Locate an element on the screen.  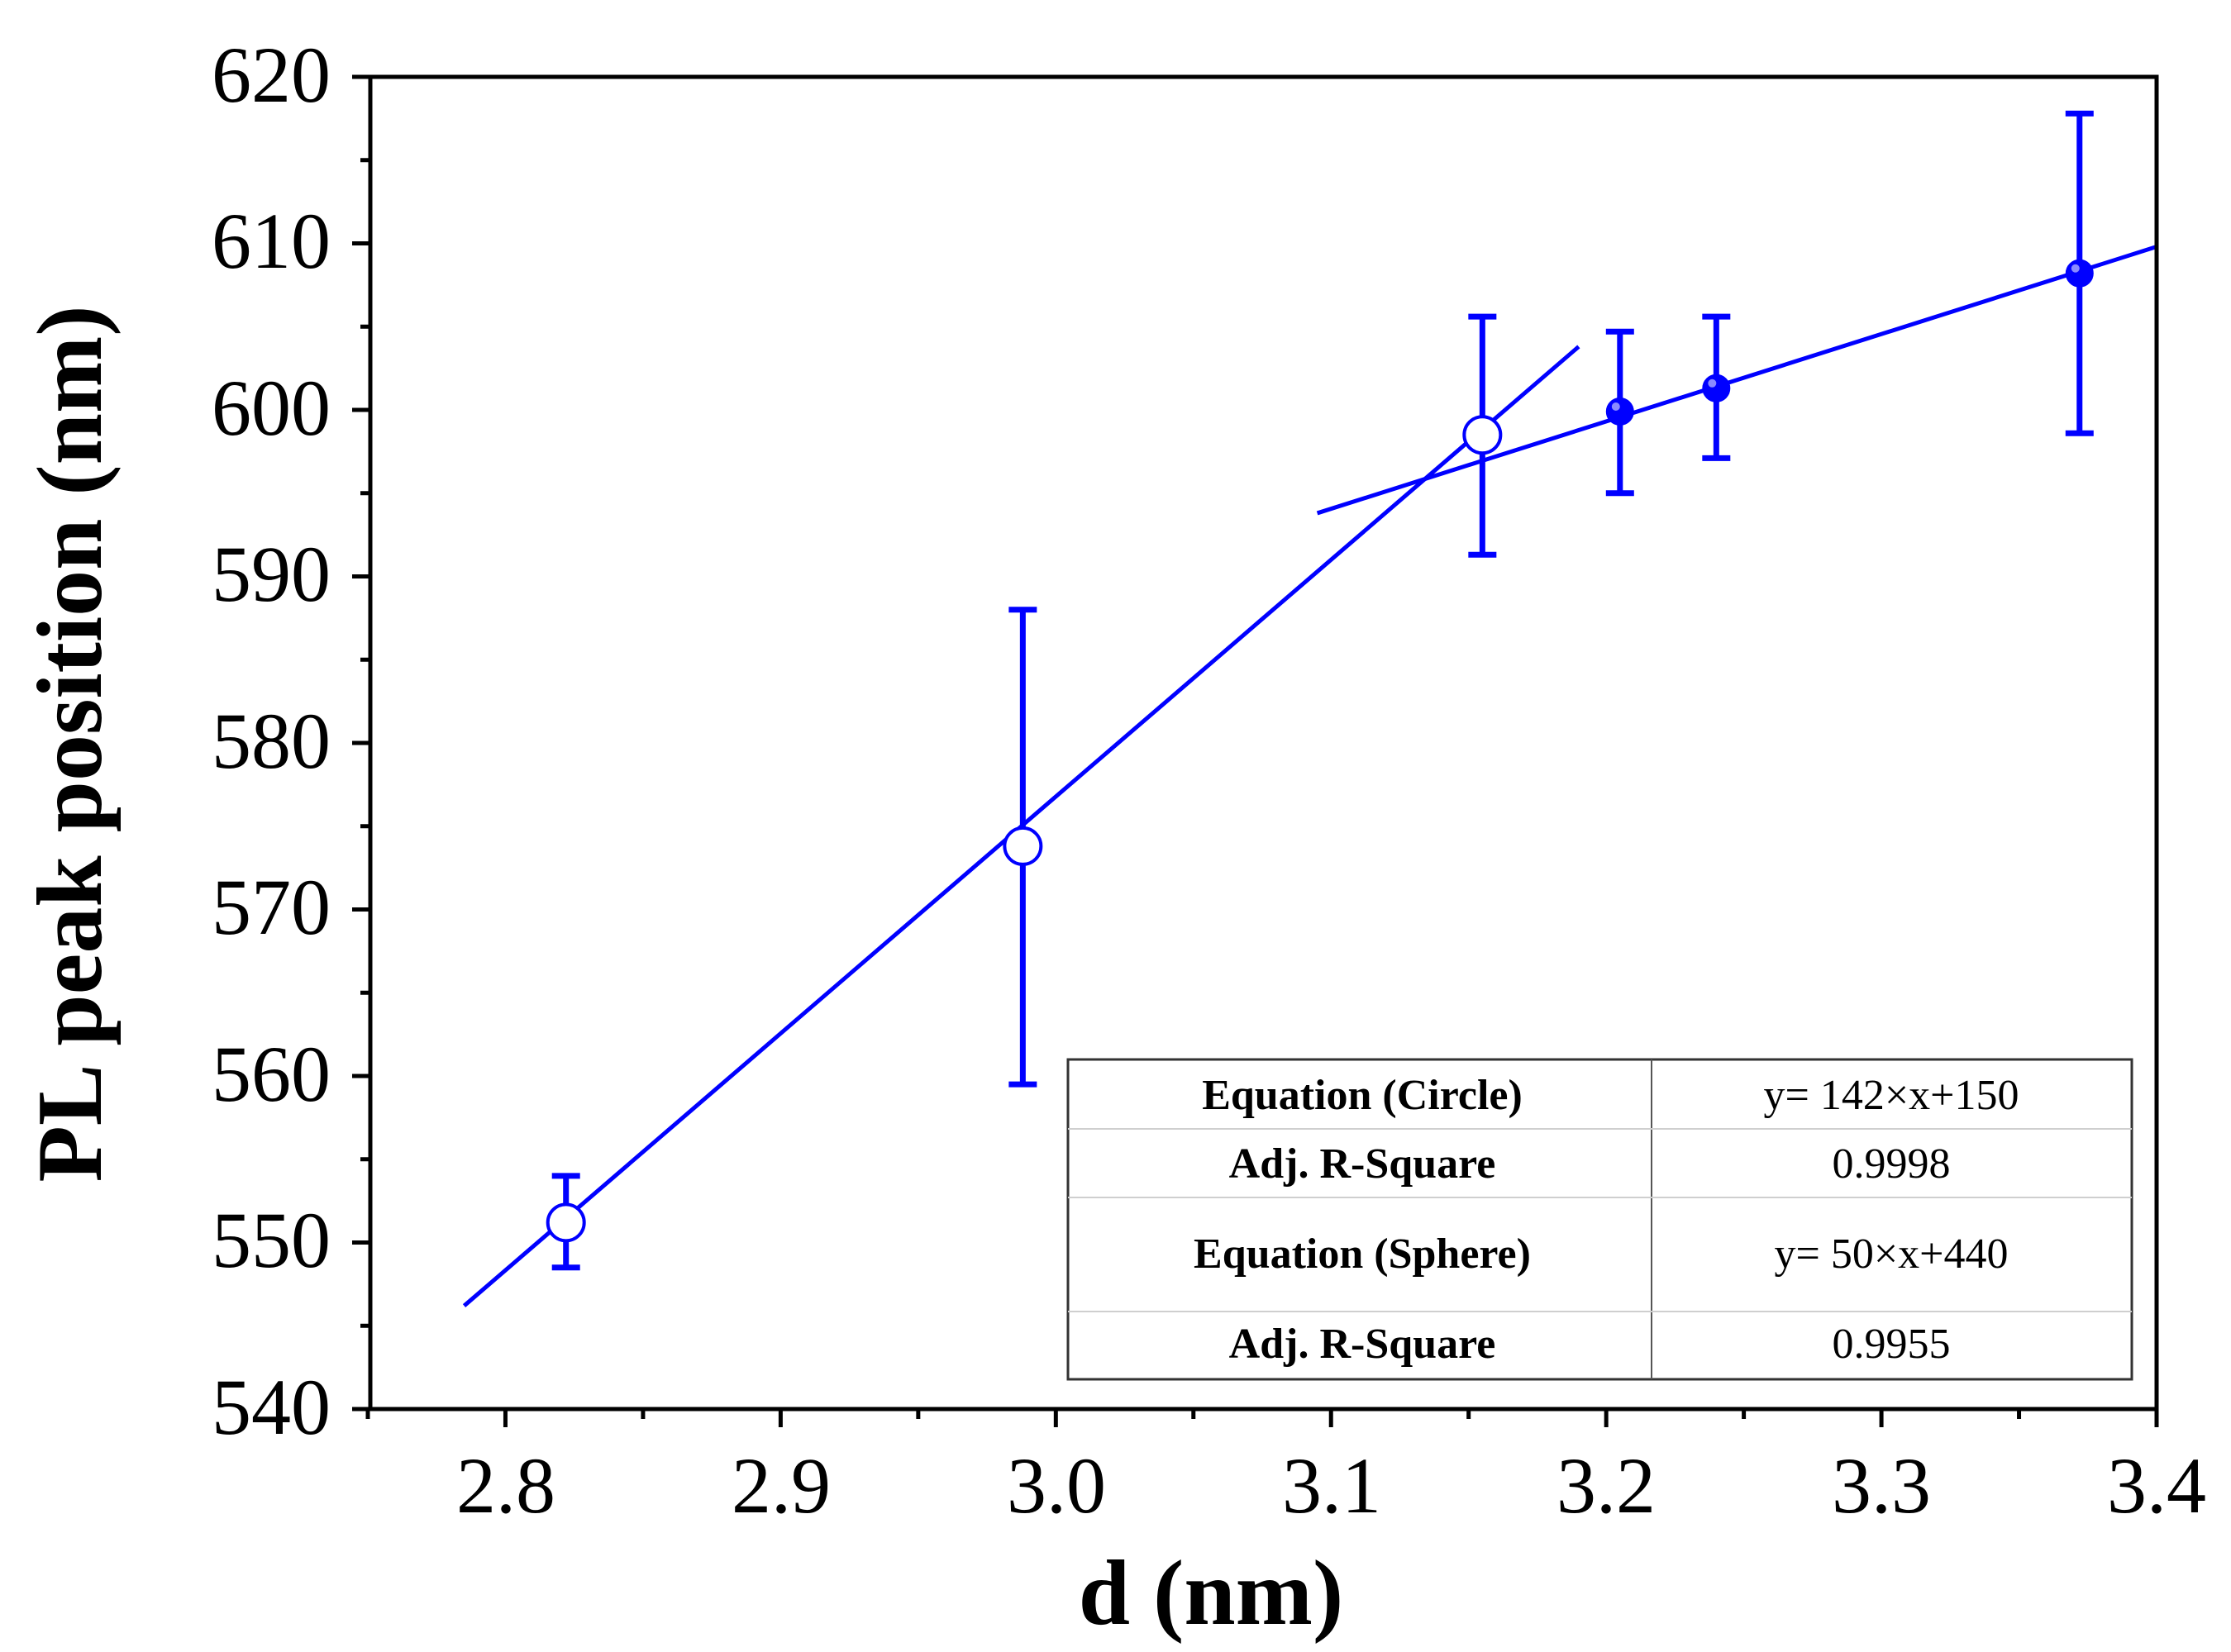
y-tick-label: 560 is located at coordinates (271, 1074).